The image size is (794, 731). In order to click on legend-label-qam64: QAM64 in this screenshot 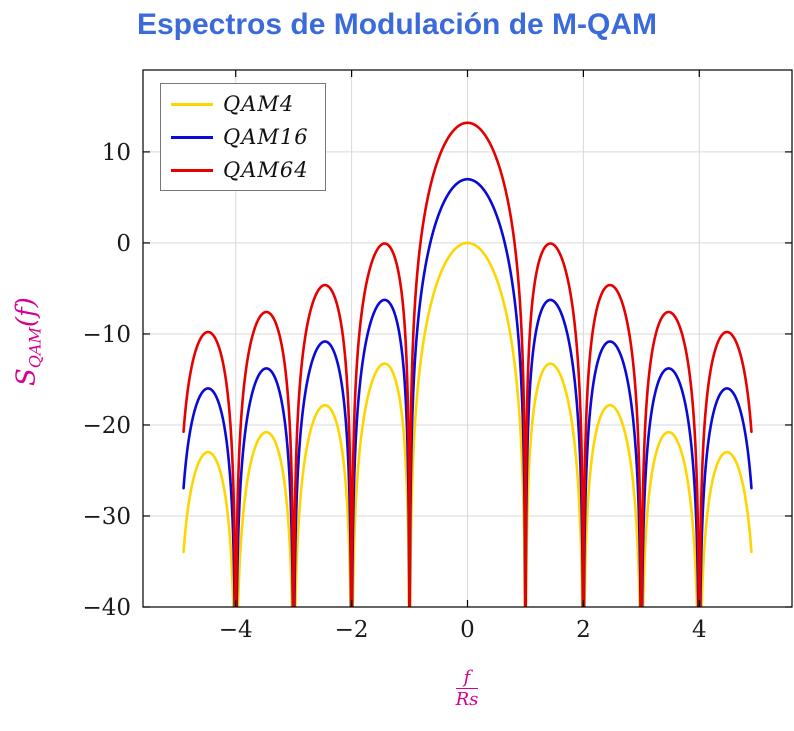, I will do `click(266, 170)`.